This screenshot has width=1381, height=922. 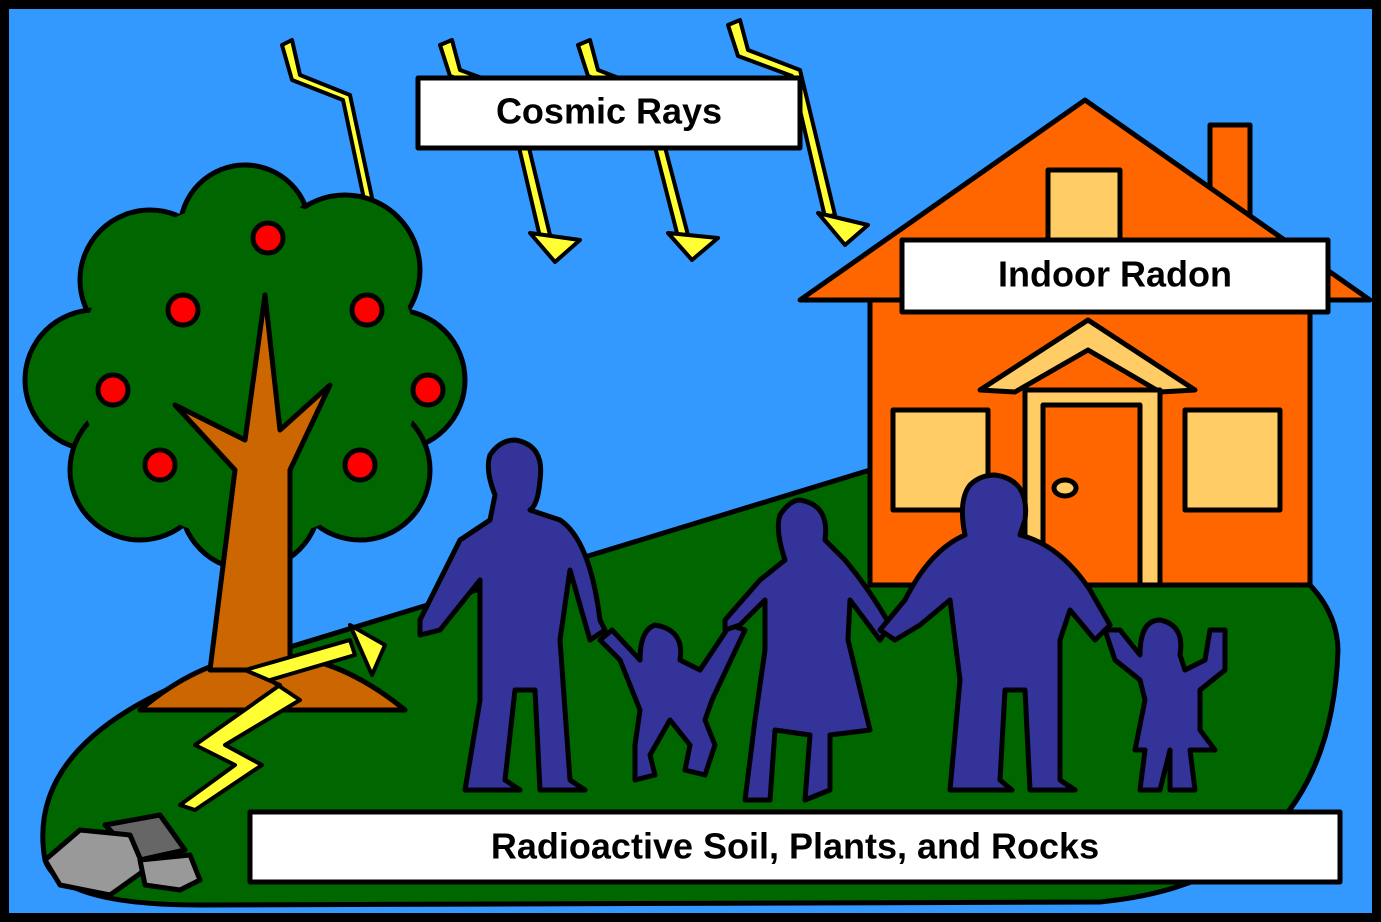 I want to click on label-text: Indoor Radon, so click(x=1115, y=274).